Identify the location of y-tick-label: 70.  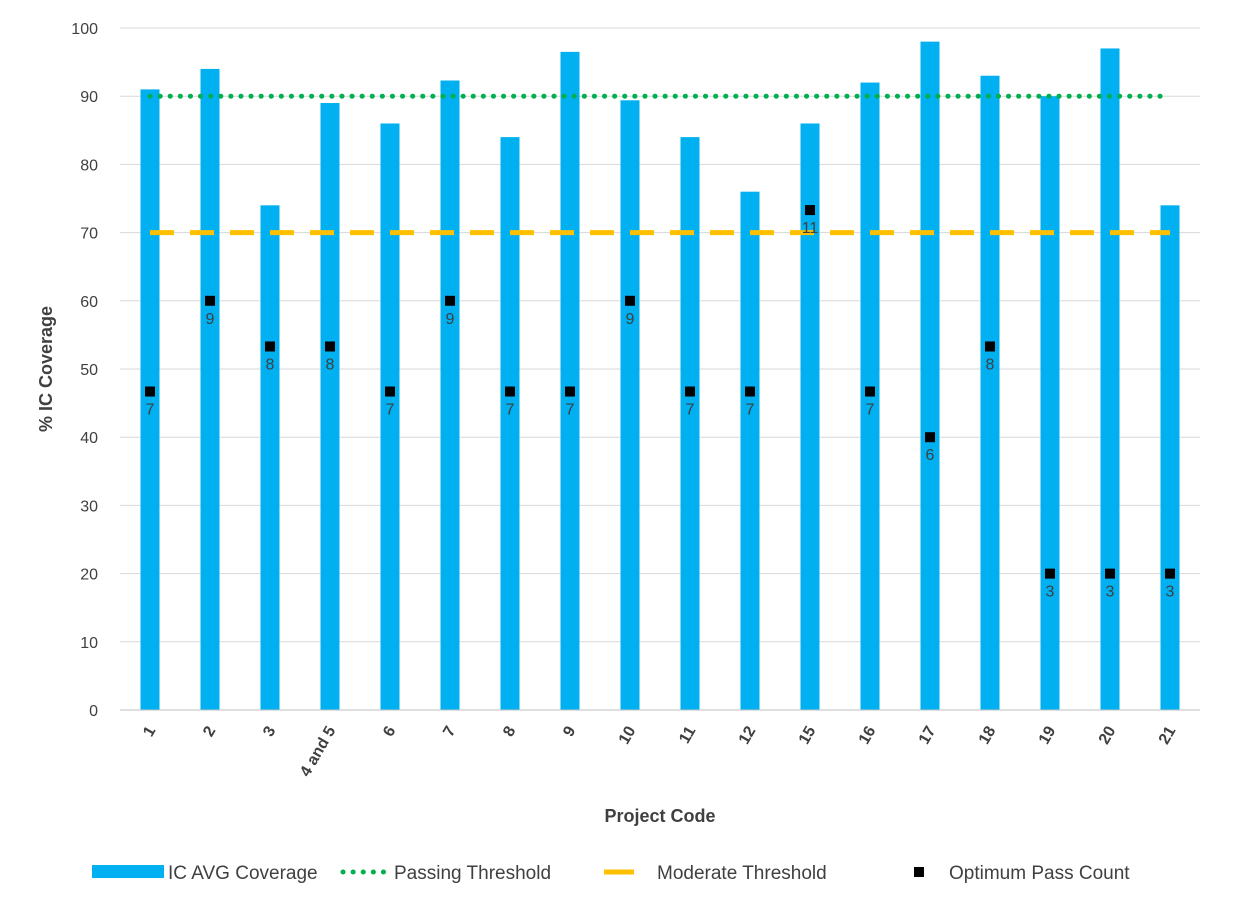
(89, 234).